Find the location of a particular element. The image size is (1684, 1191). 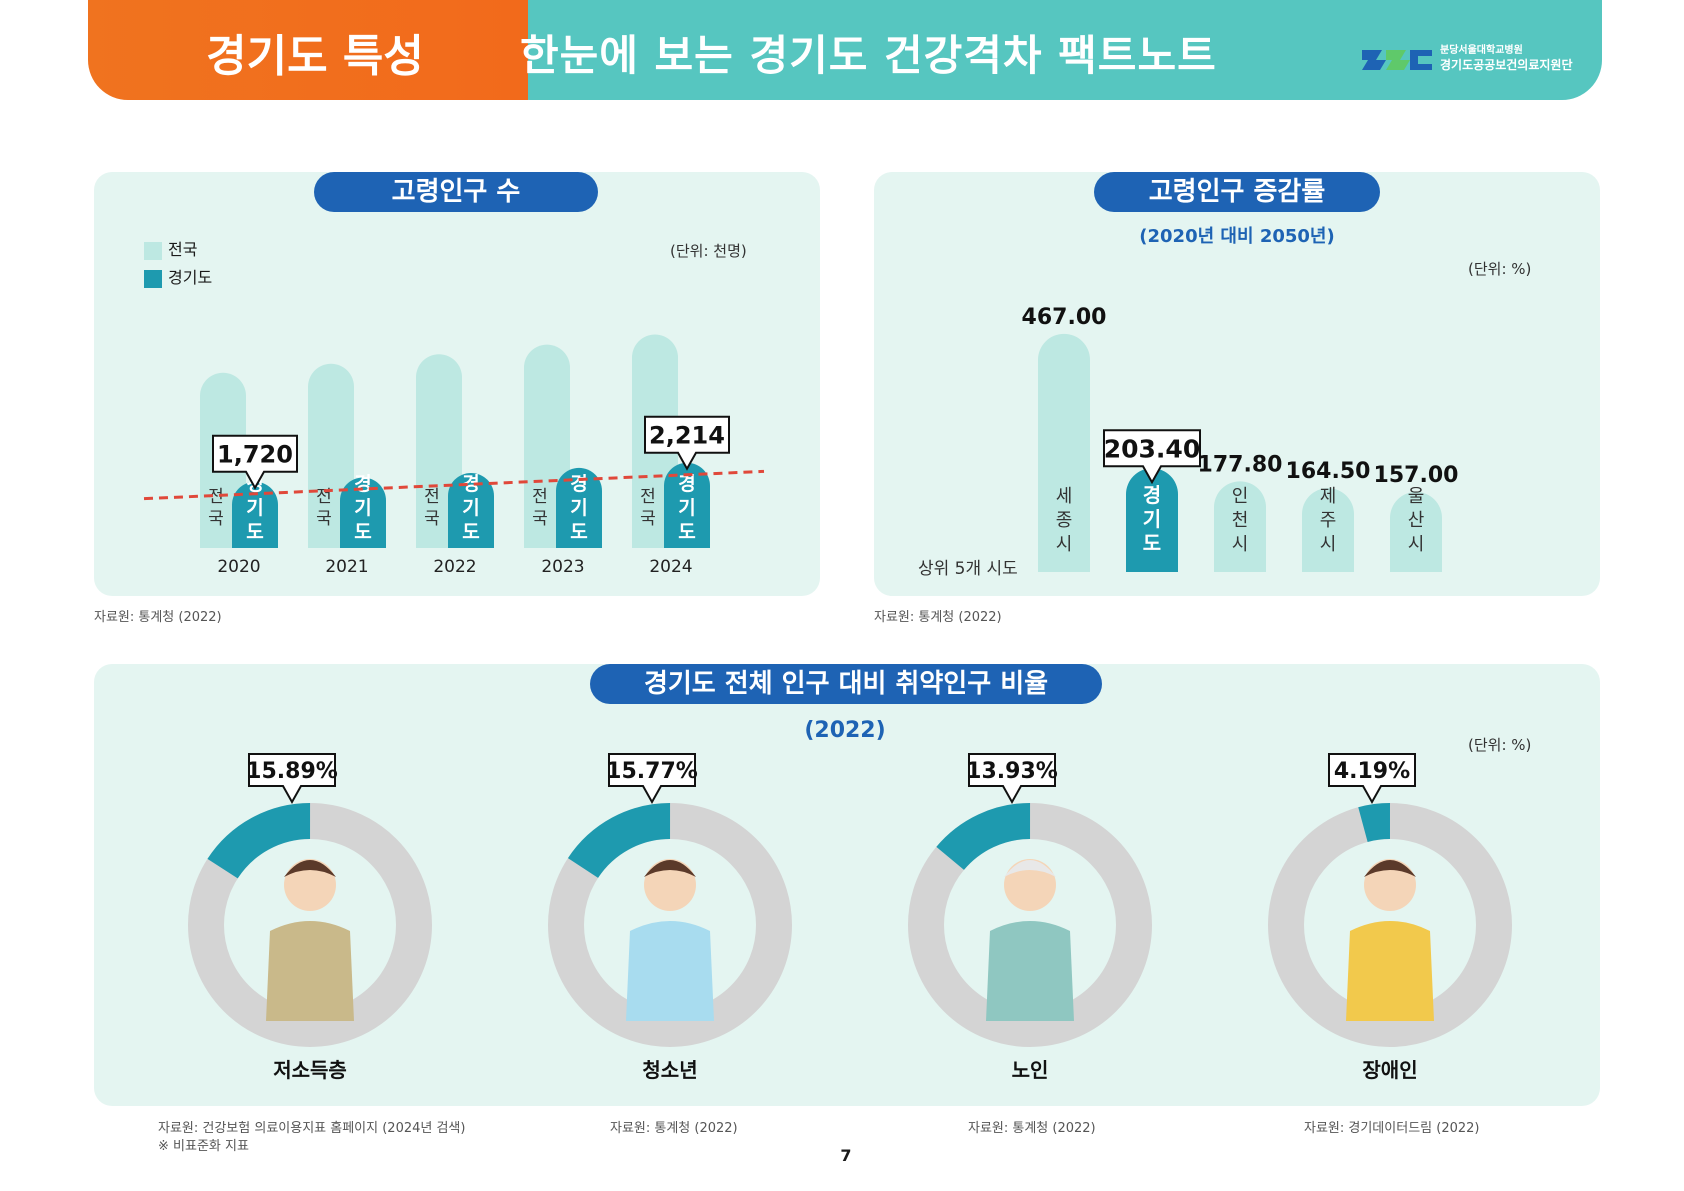

growth-bar-label: 주 is located at coordinates (1328, 520).